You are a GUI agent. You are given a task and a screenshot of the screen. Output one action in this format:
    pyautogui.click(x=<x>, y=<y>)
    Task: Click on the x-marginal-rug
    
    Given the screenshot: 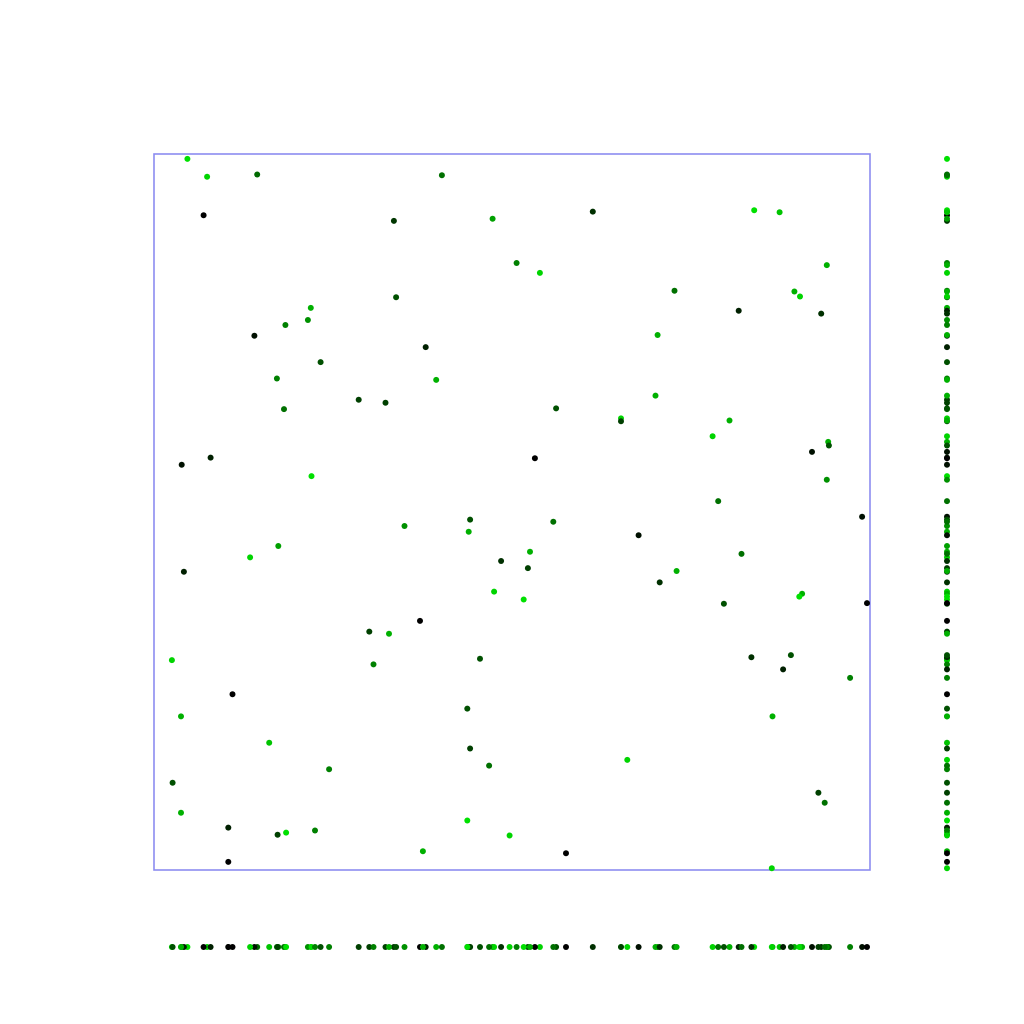 What is the action you would take?
    pyautogui.click(x=519, y=947)
    